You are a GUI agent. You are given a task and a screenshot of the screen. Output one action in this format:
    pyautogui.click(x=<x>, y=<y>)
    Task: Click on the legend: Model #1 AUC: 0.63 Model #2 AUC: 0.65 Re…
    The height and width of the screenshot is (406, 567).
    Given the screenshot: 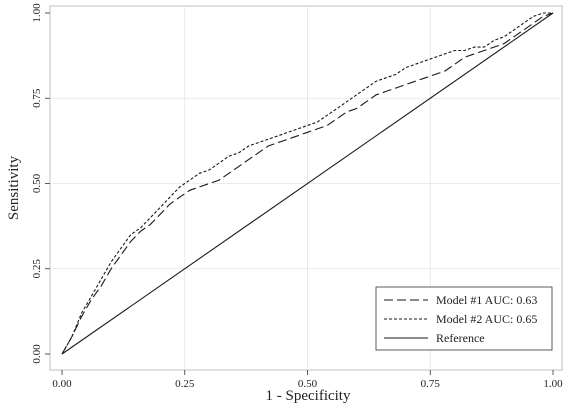 What is the action you would take?
    pyautogui.click(x=464, y=318)
    